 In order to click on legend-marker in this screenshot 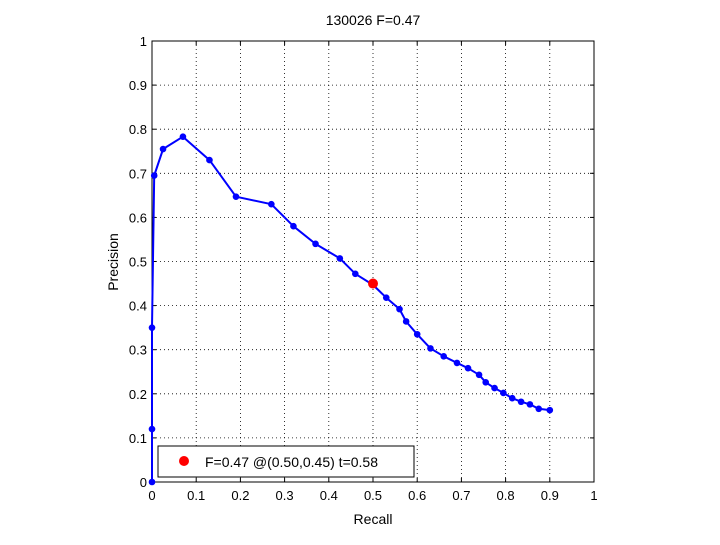, I will do `click(184, 461)`.